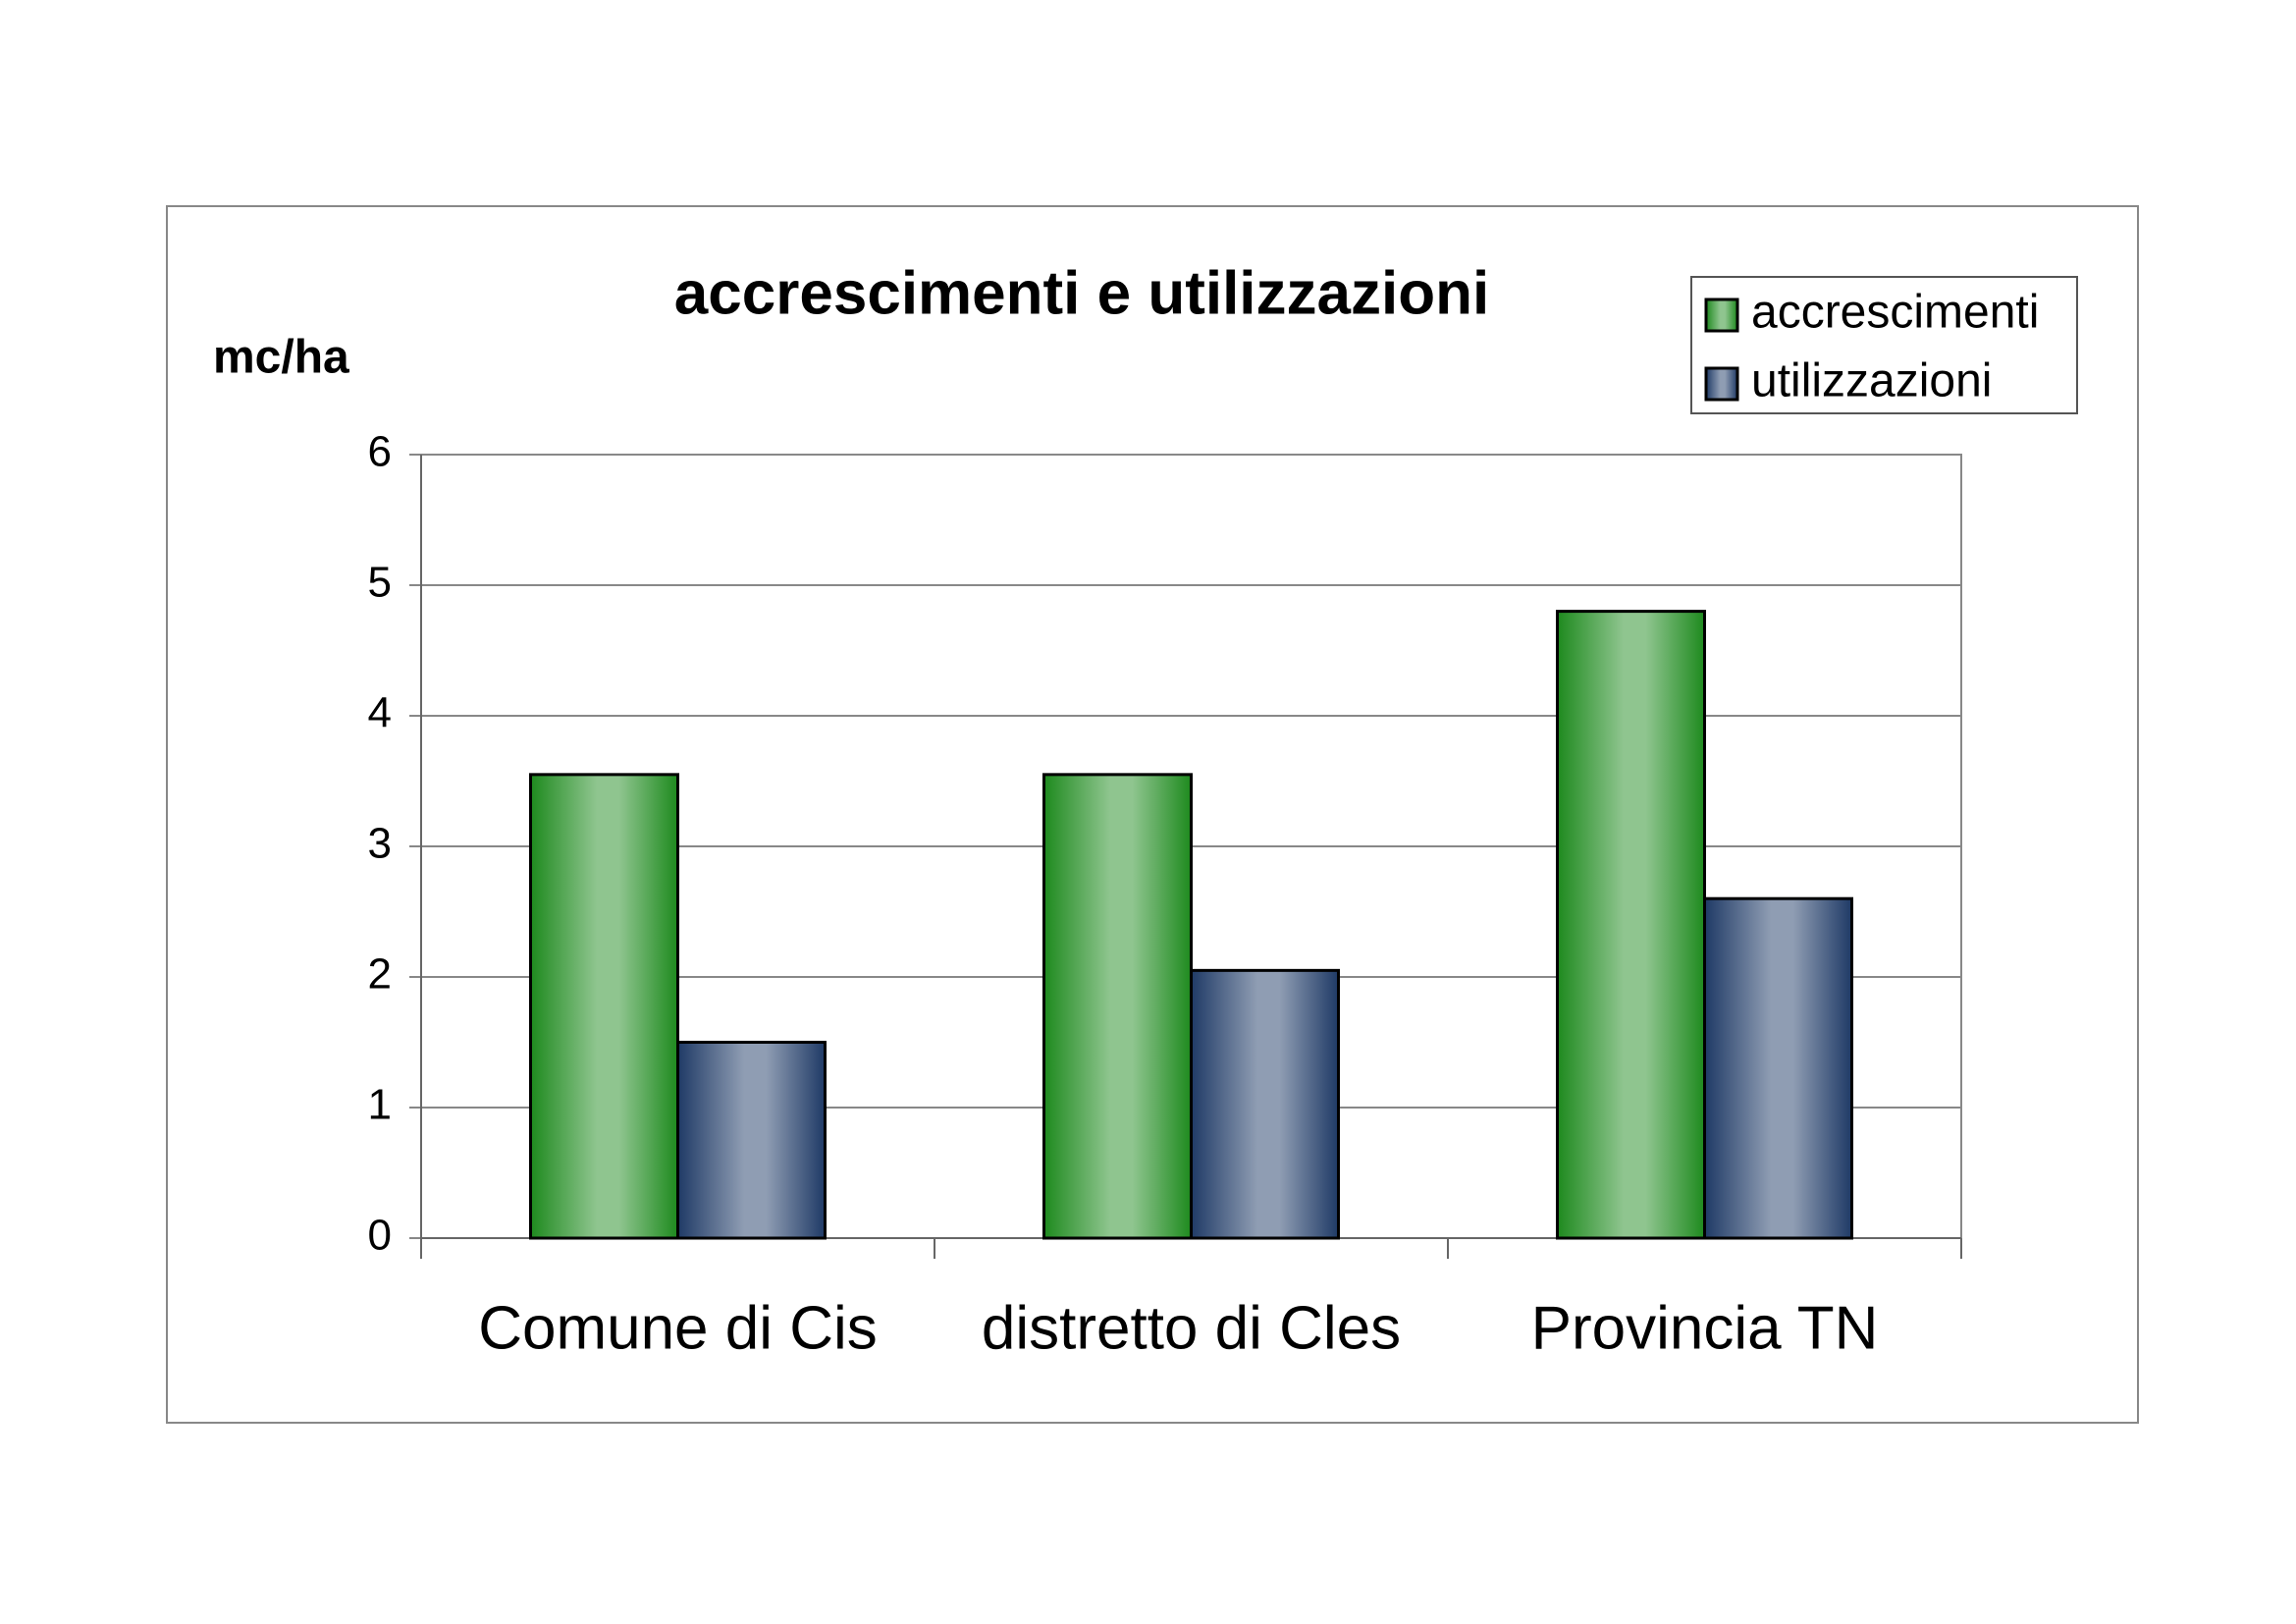  Describe the element at coordinates (380, 583) in the screenshot. I see `y-tick-label: 5` at that location.